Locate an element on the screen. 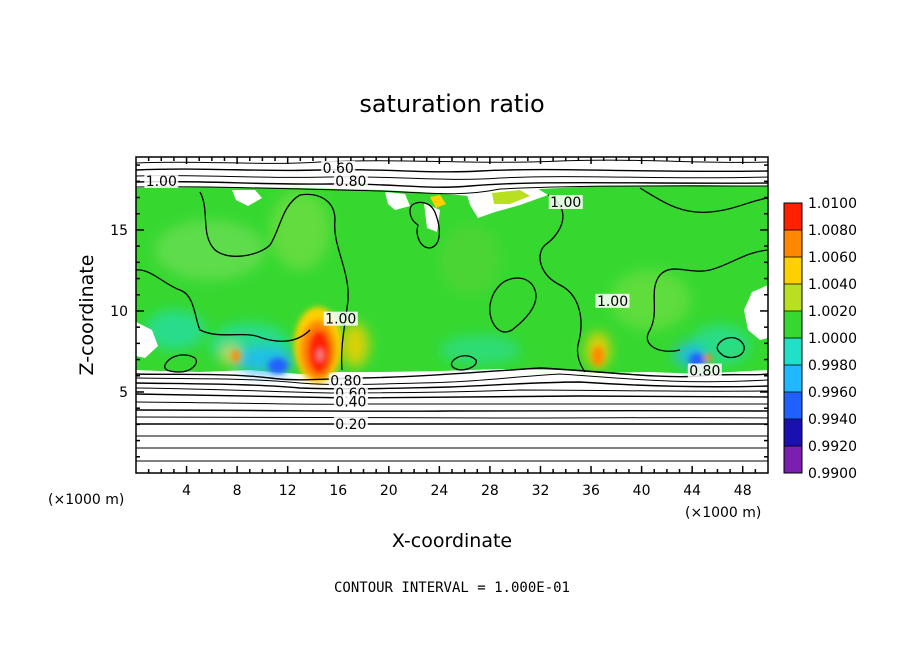 The width and height of the screenshot is (904, 654). plume-pink is located at coordinates (320, 355).